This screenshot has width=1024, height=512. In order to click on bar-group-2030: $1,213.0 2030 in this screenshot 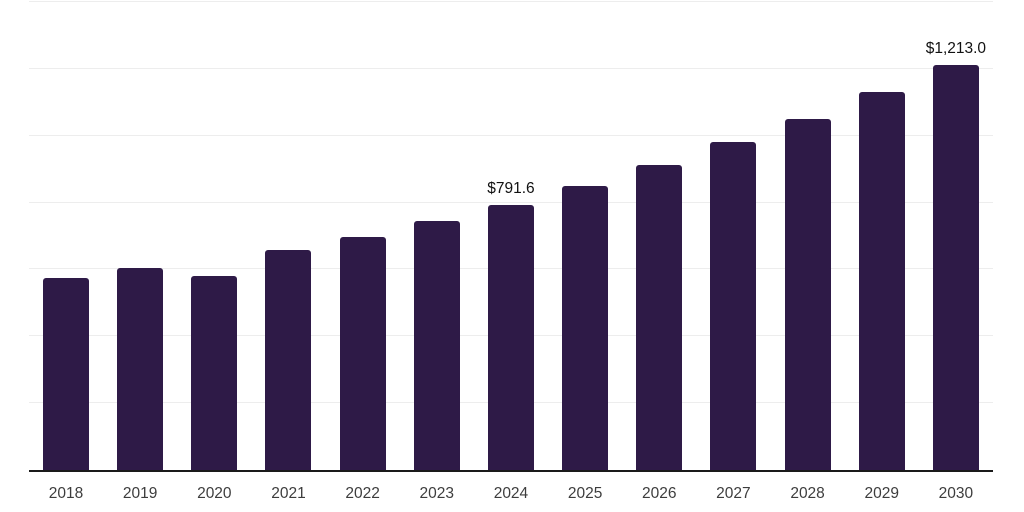, I will do `click(956, 252)`.